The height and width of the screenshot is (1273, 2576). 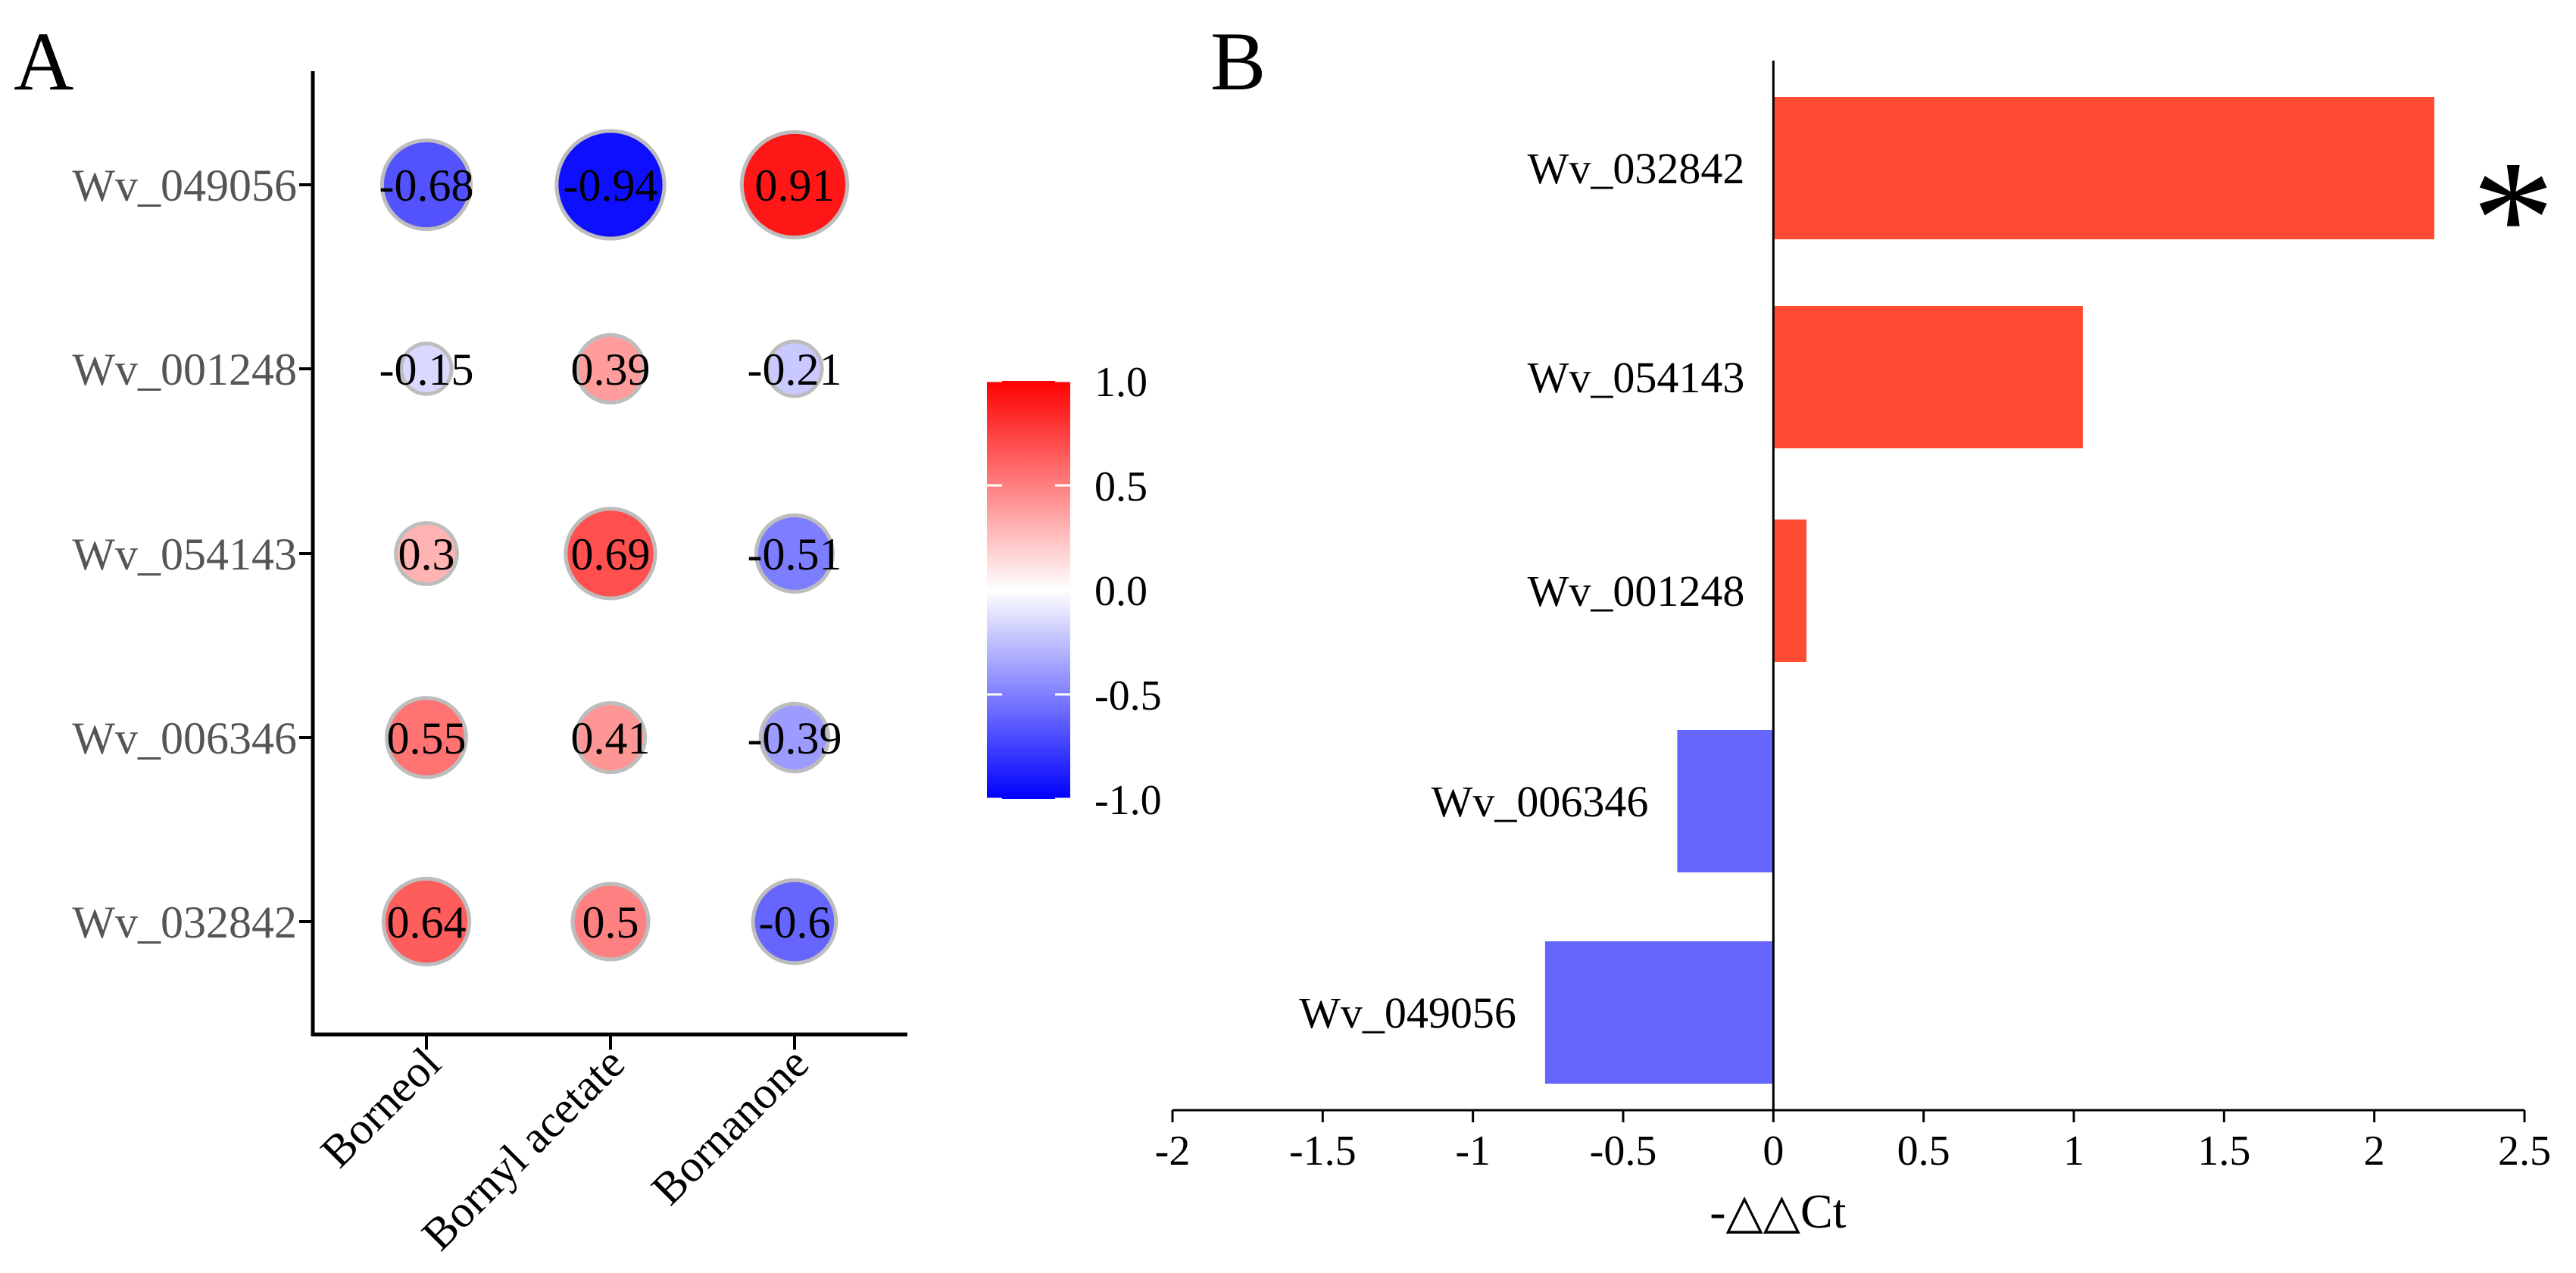 I want to click on heatmap-value-label: 0.55, so click(x=427, y=738).